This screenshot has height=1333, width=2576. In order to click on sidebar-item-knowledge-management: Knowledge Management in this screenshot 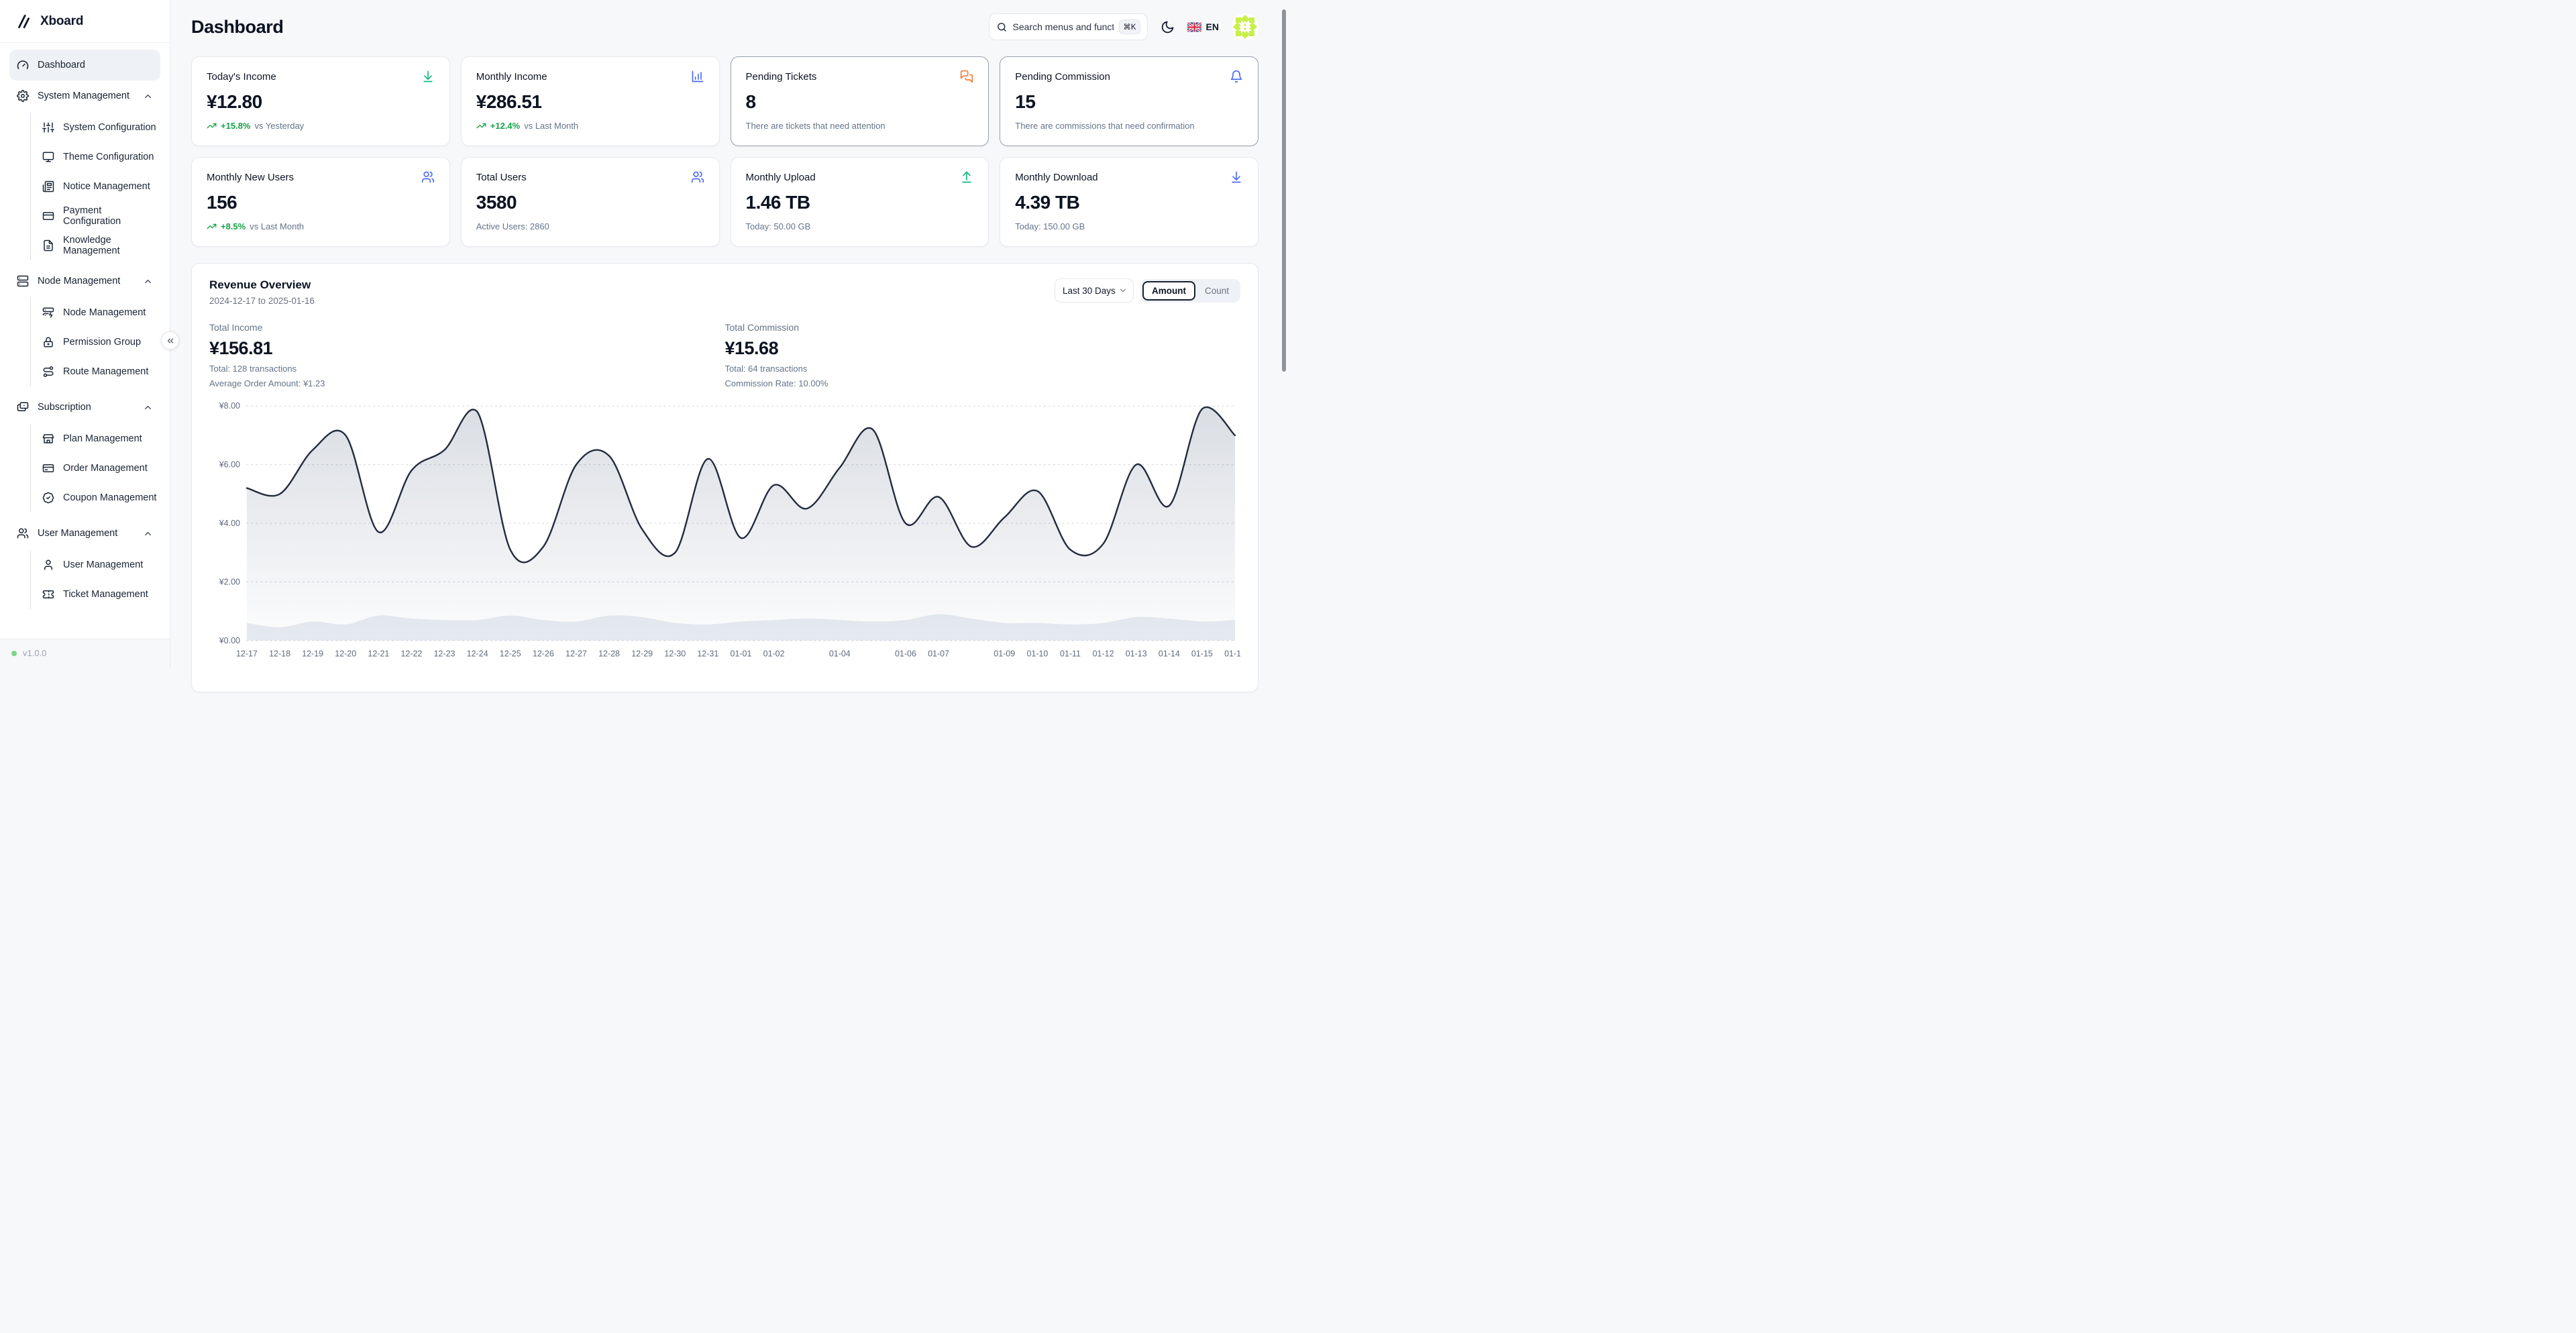, I will do `click(95, 245)`.